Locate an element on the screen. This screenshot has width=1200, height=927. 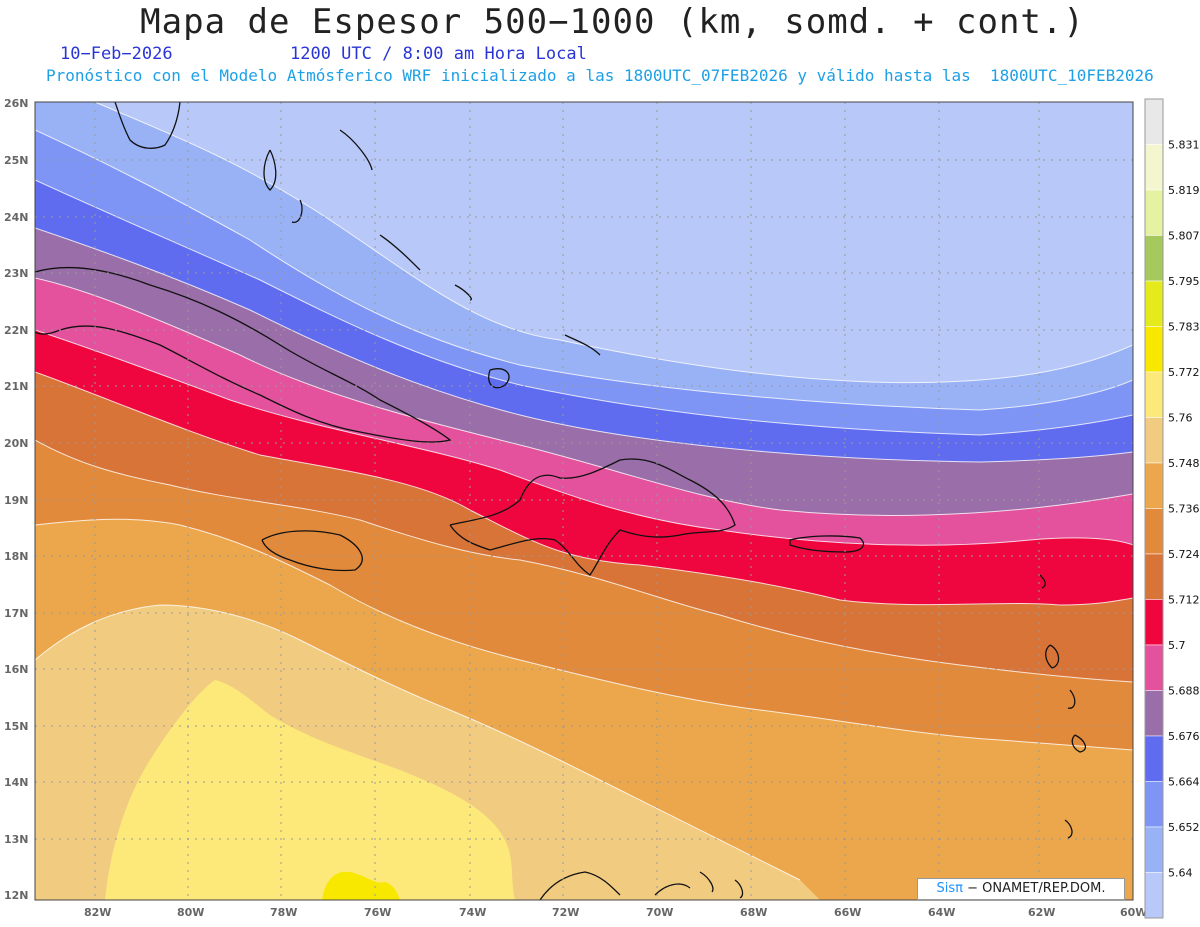
lat-label: 21N is located at coordinates (16, 386).